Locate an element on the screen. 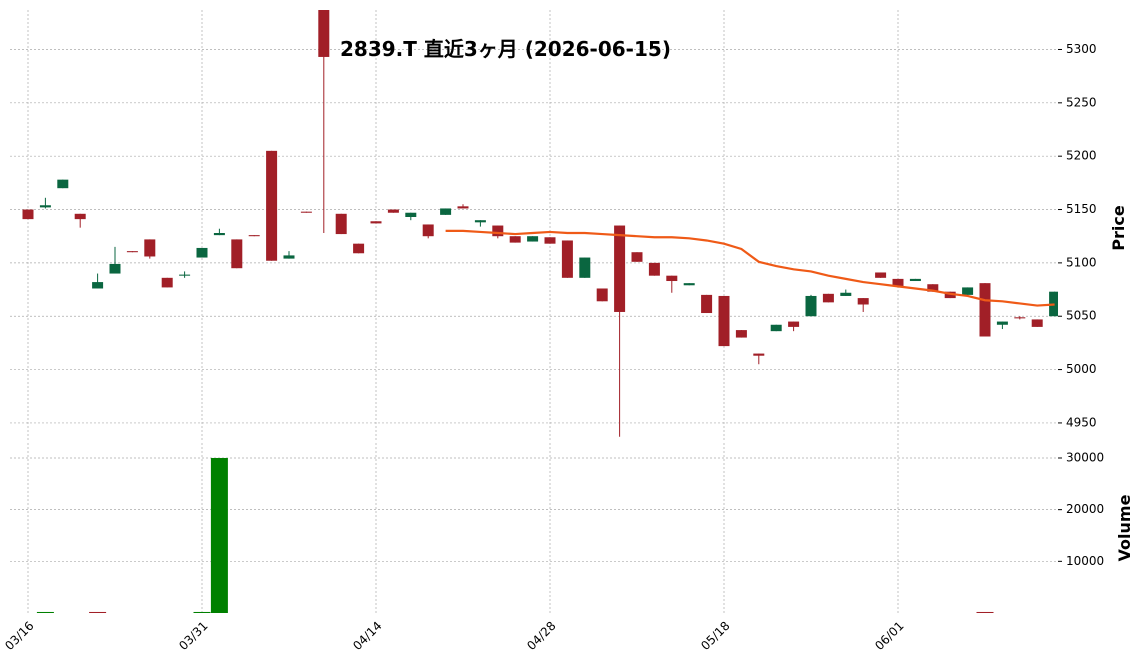 This screenshot has width=1144, height=670. moving-average-line is located at coordinates (750, 268).